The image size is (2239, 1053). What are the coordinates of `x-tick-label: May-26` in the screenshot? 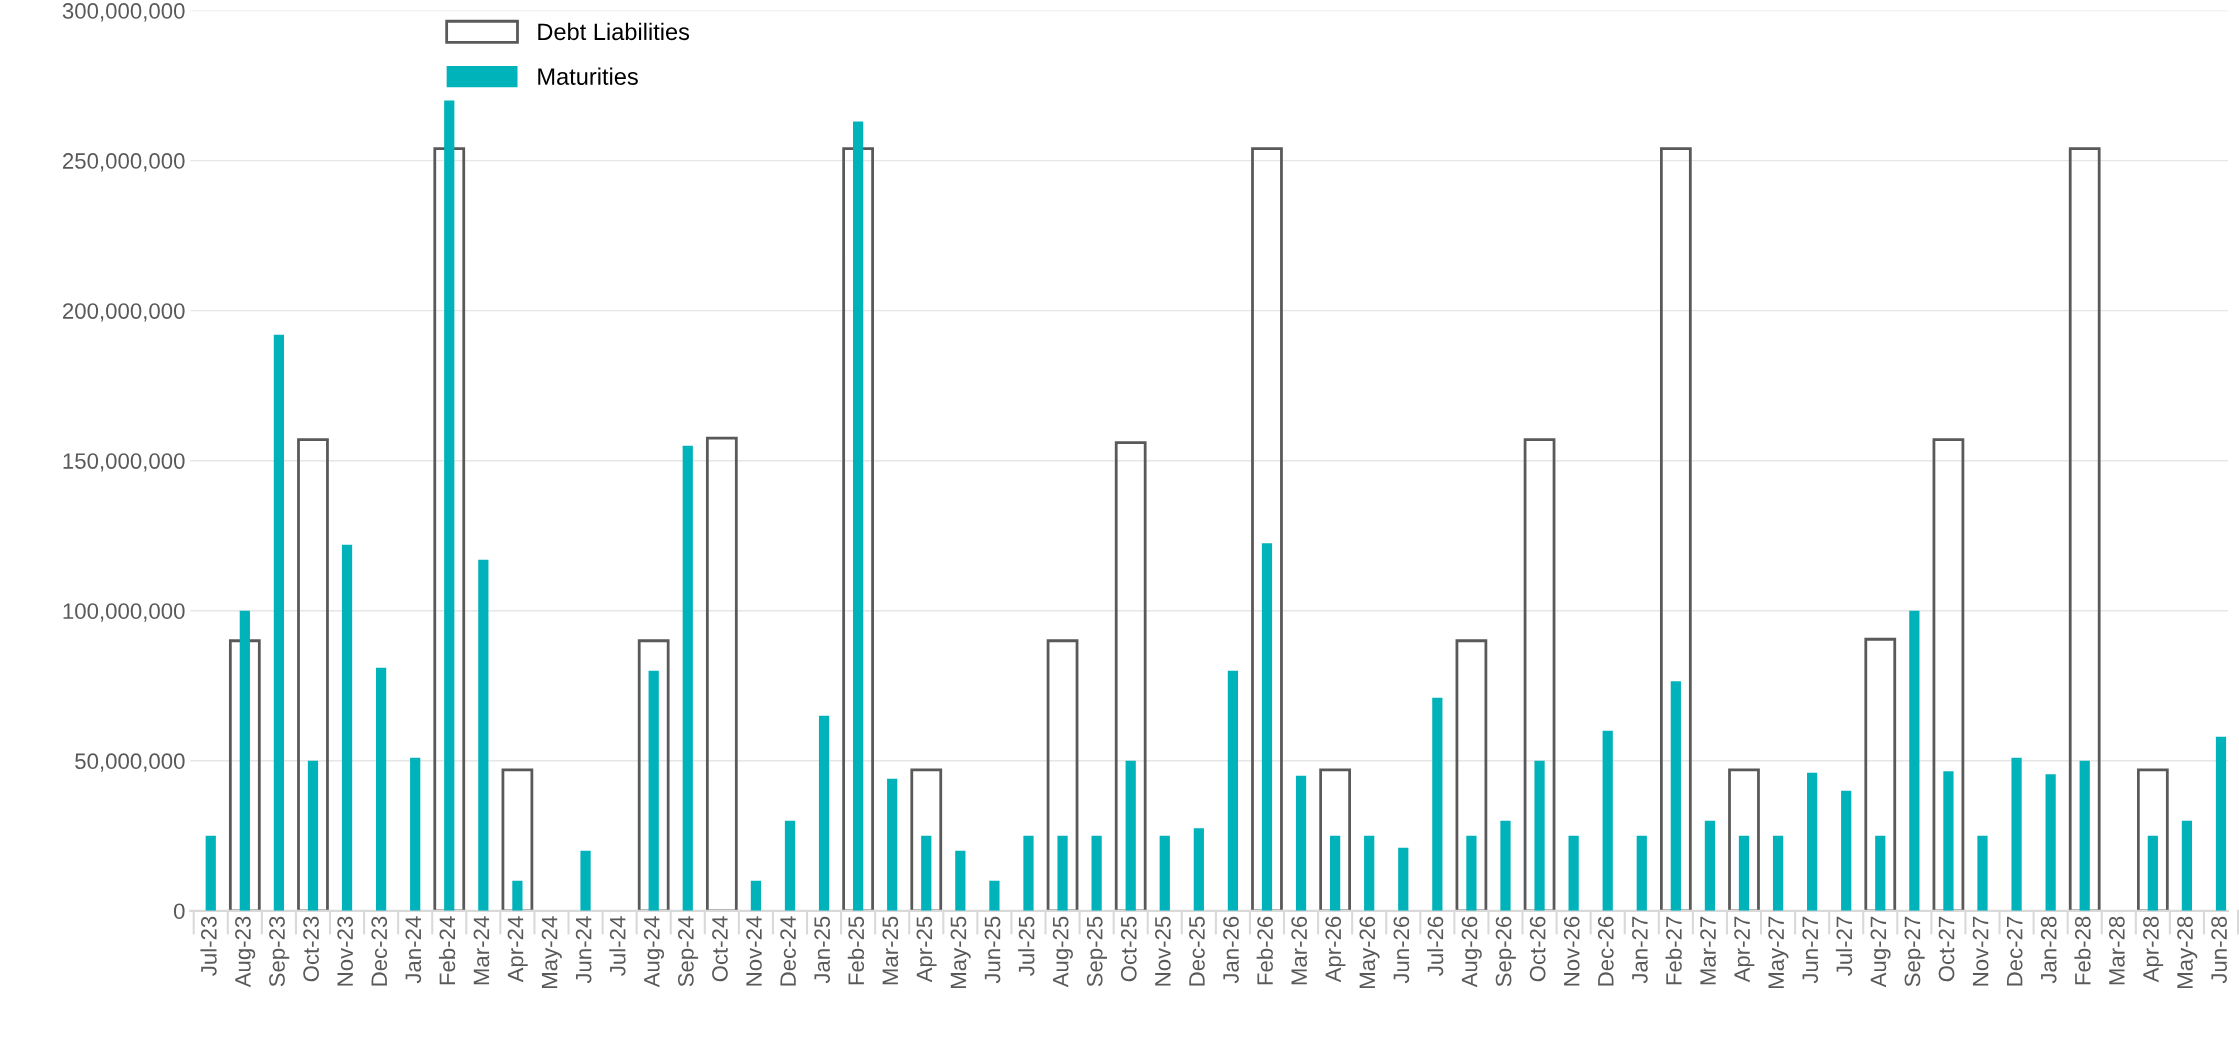 It's located at (1369, 952).